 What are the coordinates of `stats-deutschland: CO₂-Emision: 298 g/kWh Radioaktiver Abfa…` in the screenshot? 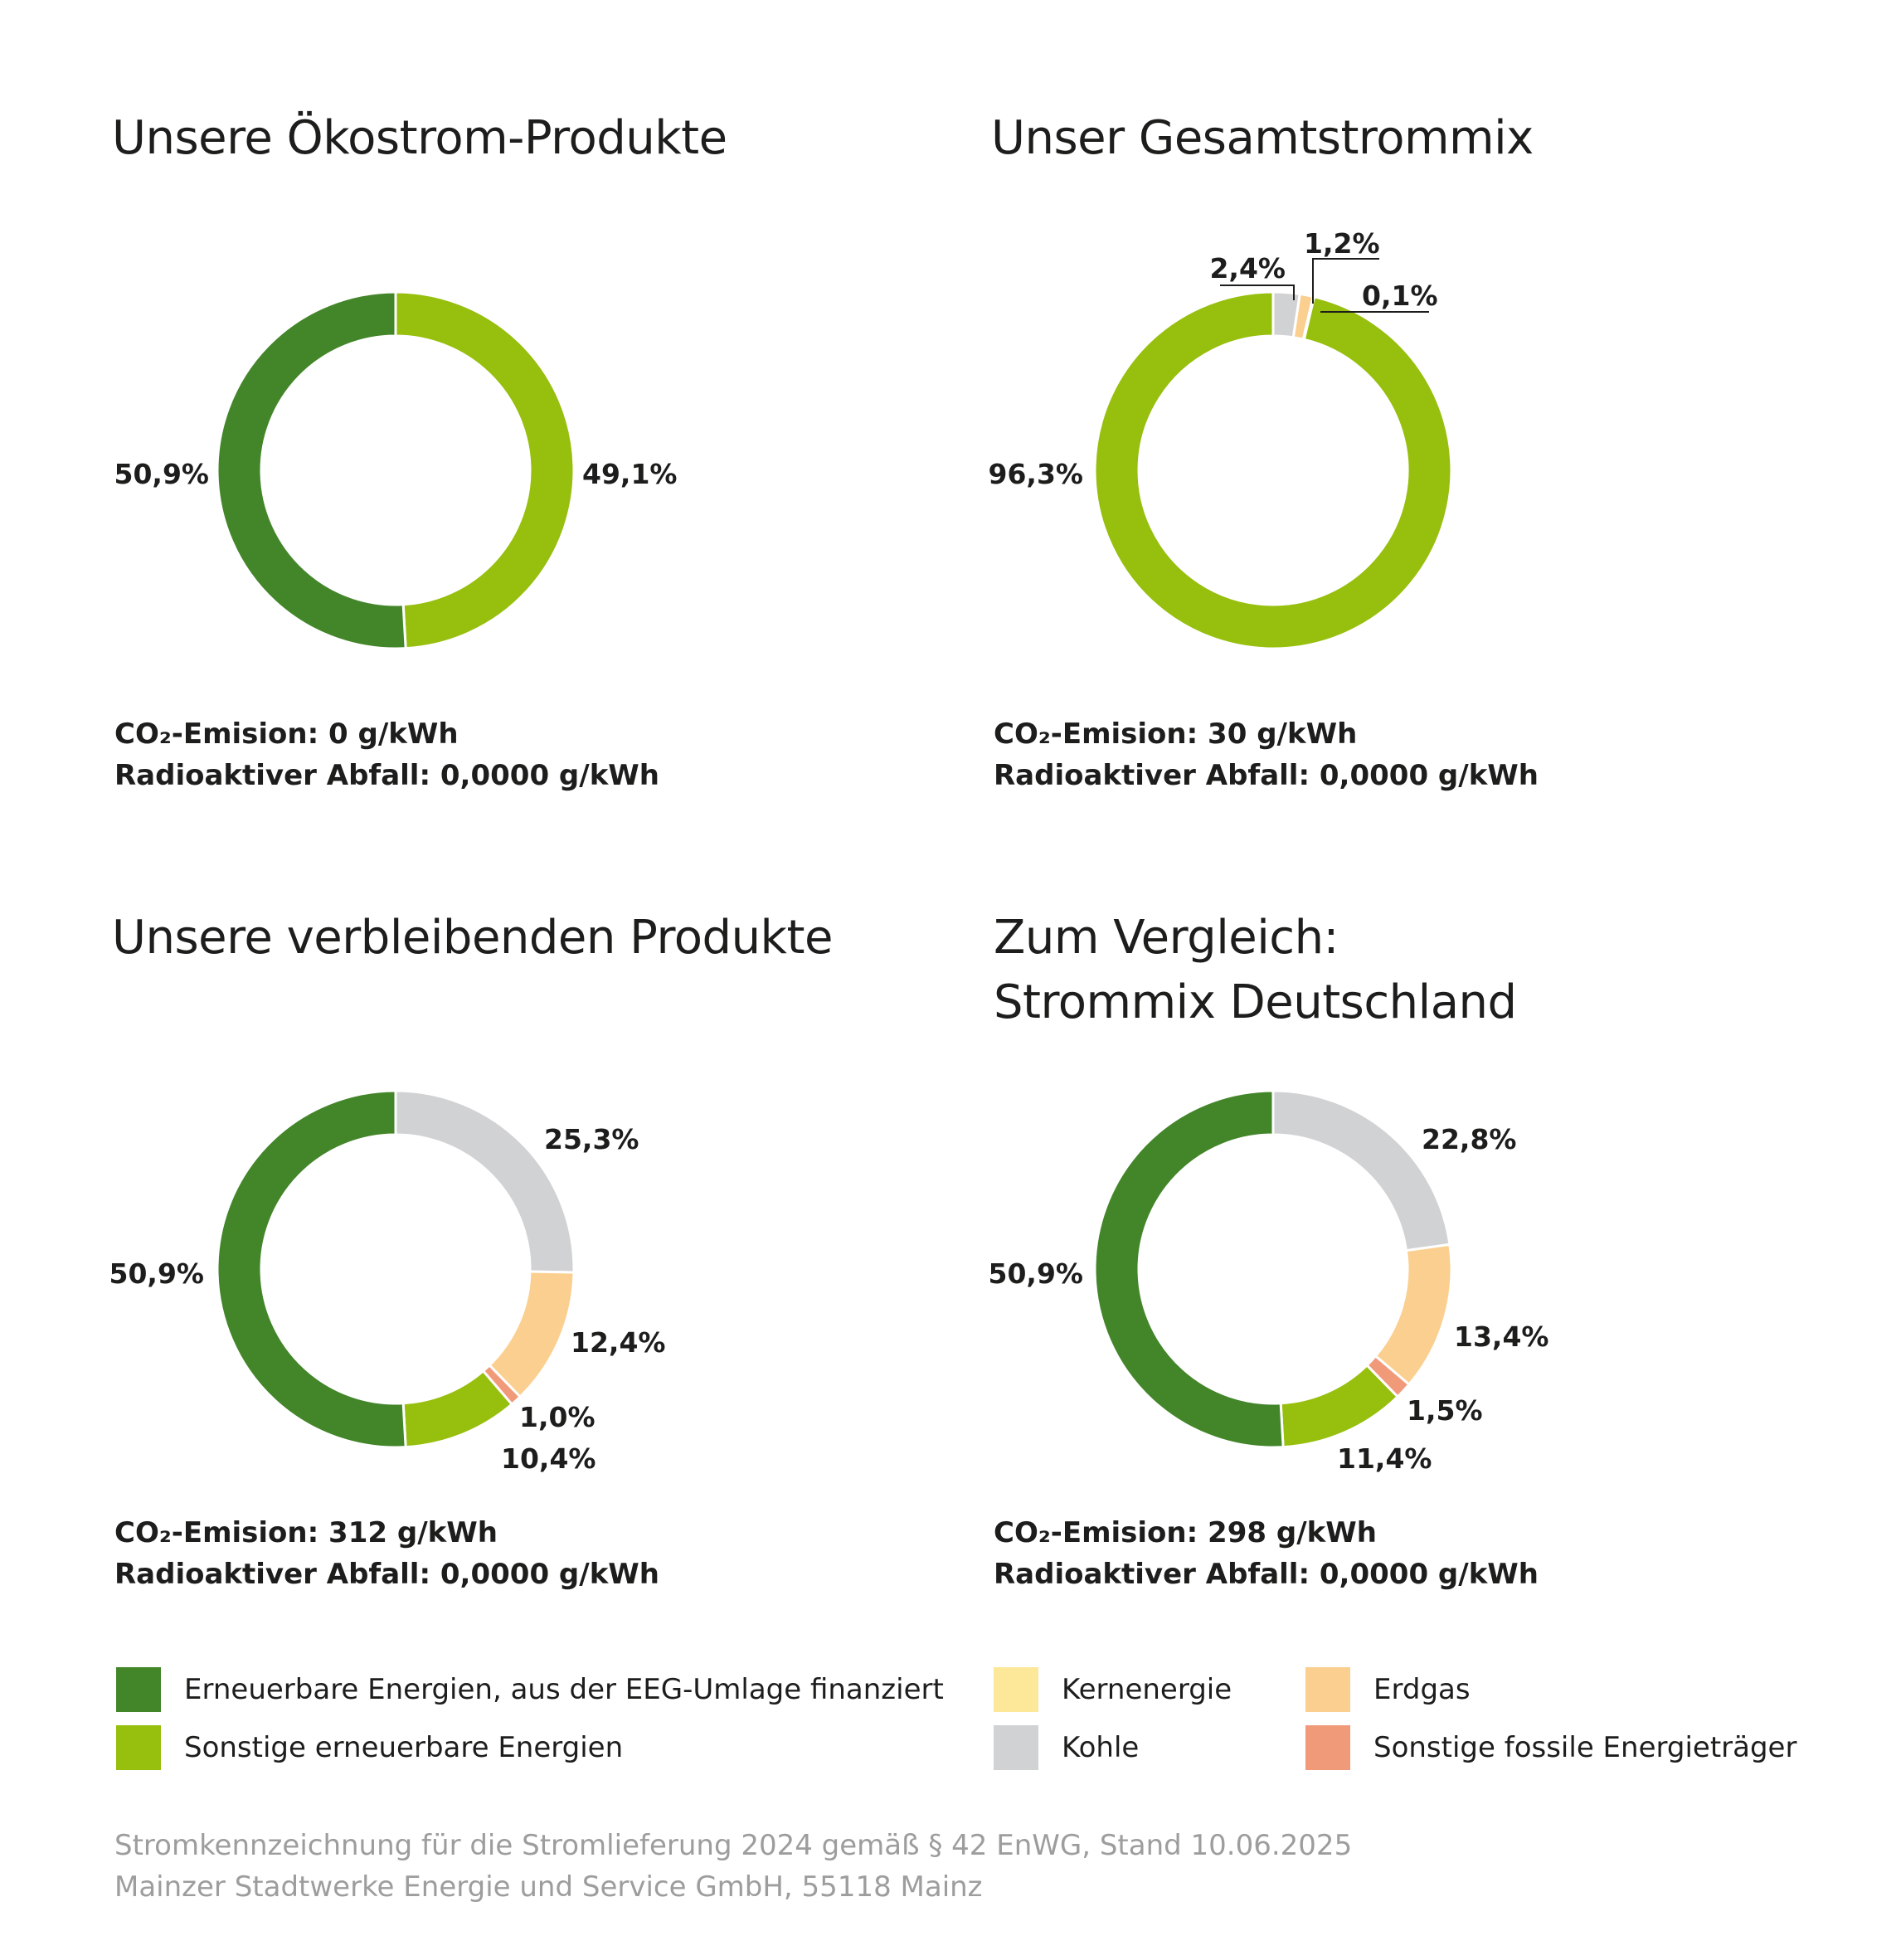 It's located at (1266, 1553).